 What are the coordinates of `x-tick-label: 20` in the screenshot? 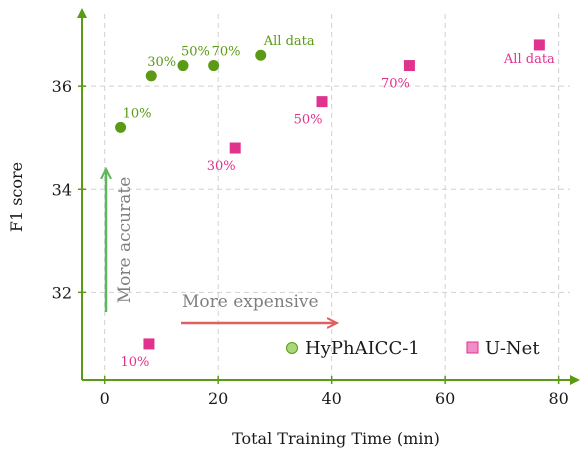 It's located at (218, 398).